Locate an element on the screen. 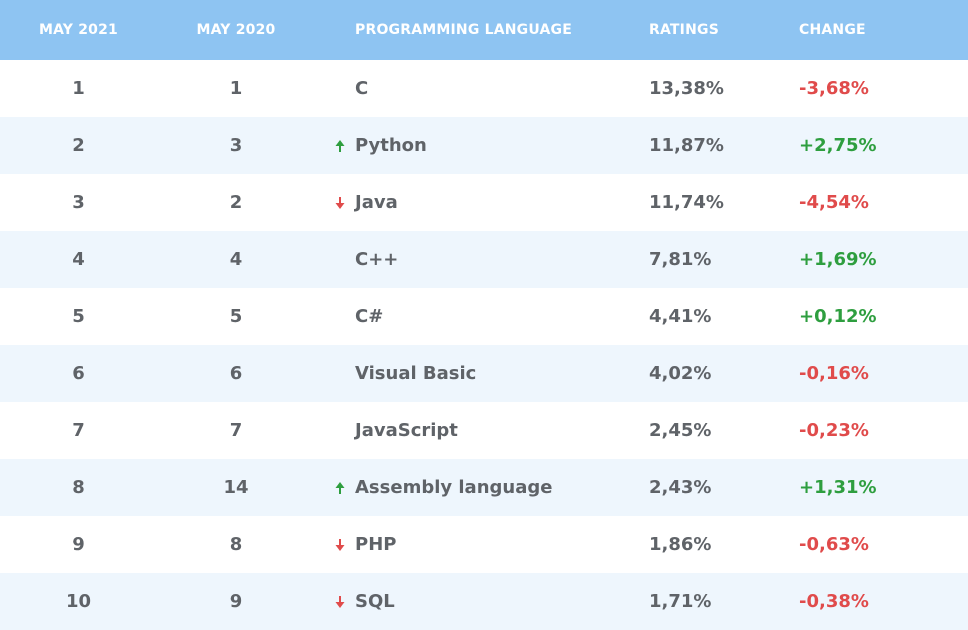  change-value: -0,23% is located at coordinates (834, 430).